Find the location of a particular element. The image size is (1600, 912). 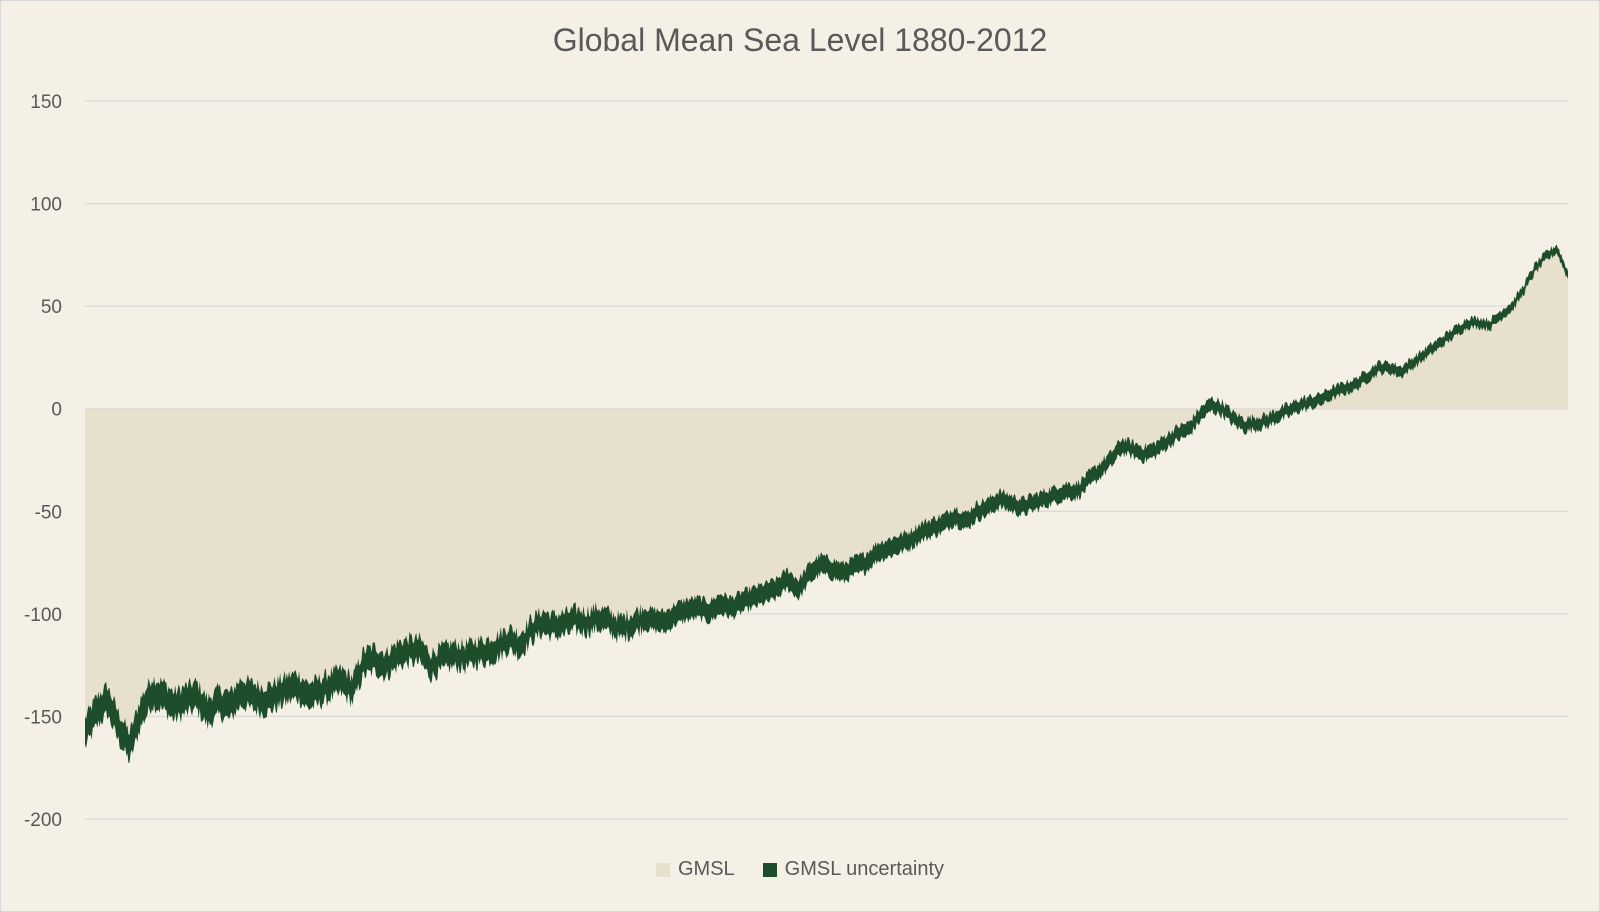

legend-label-uncertainty: GMSL uncertainty is located at coordinates (864, 869).